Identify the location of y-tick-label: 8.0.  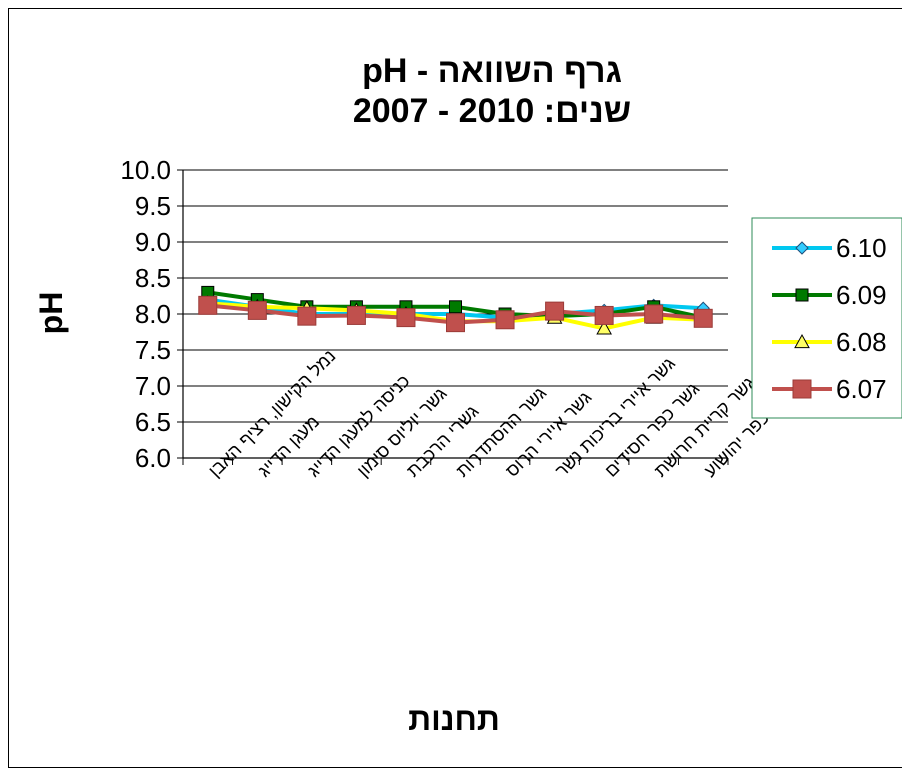
(153, 314).